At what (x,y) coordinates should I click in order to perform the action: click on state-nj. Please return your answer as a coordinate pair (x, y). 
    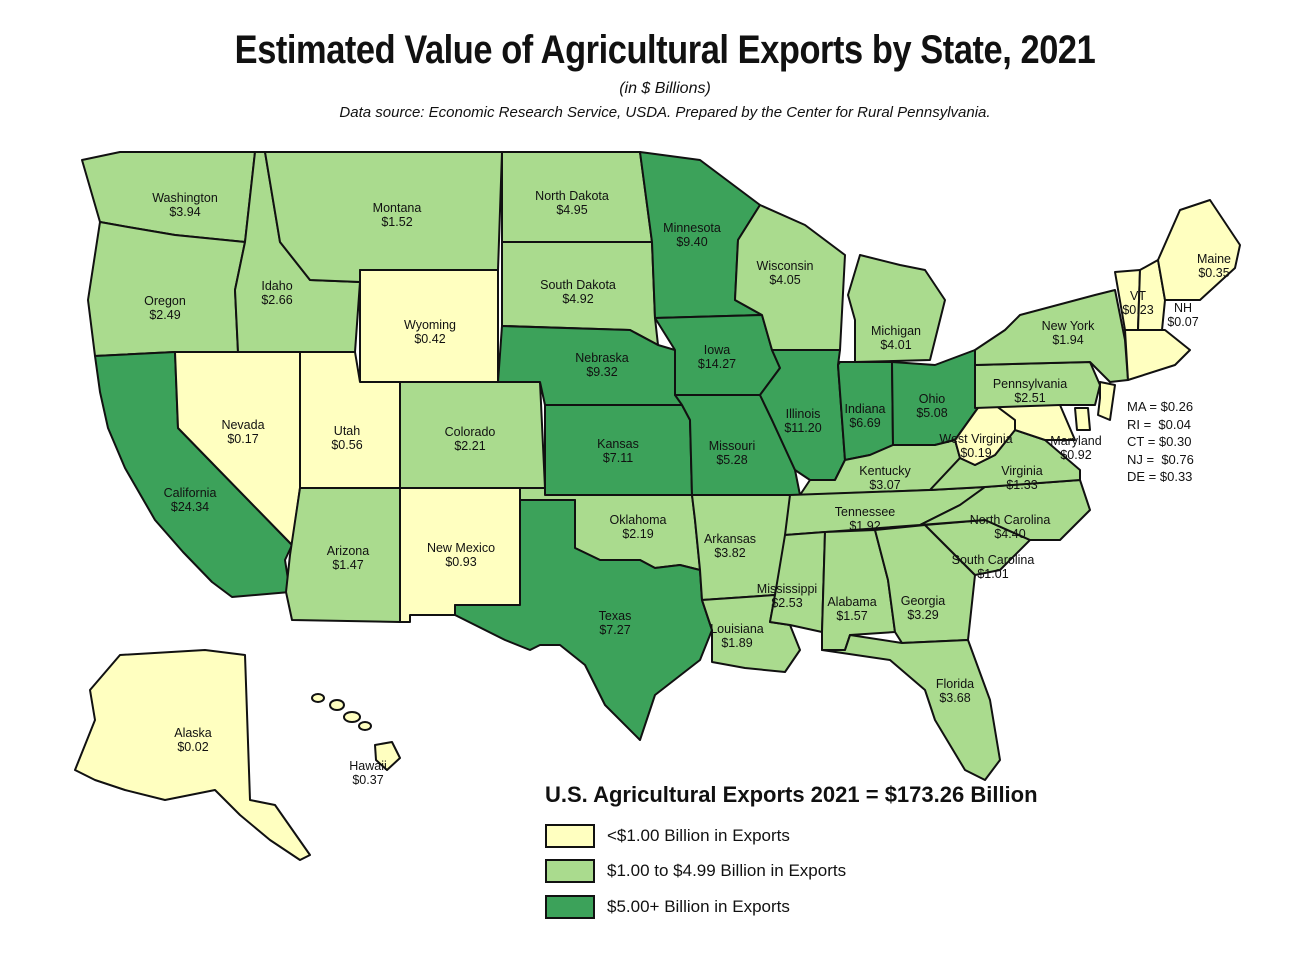
    Looking at the image, I should click on (1106, 401).